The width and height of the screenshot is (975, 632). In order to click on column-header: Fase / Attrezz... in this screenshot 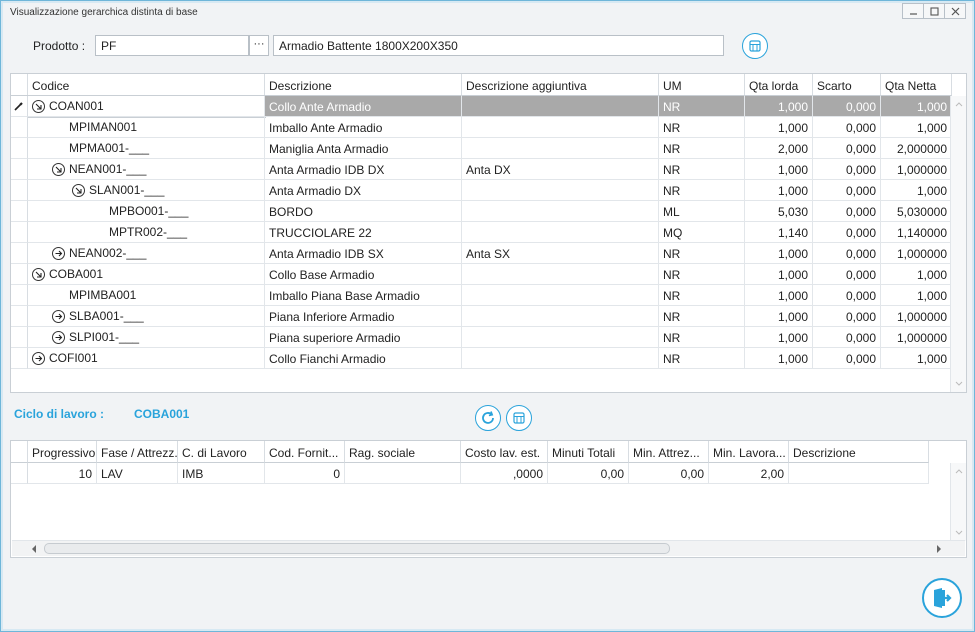, I will do `click(137, 452)`.